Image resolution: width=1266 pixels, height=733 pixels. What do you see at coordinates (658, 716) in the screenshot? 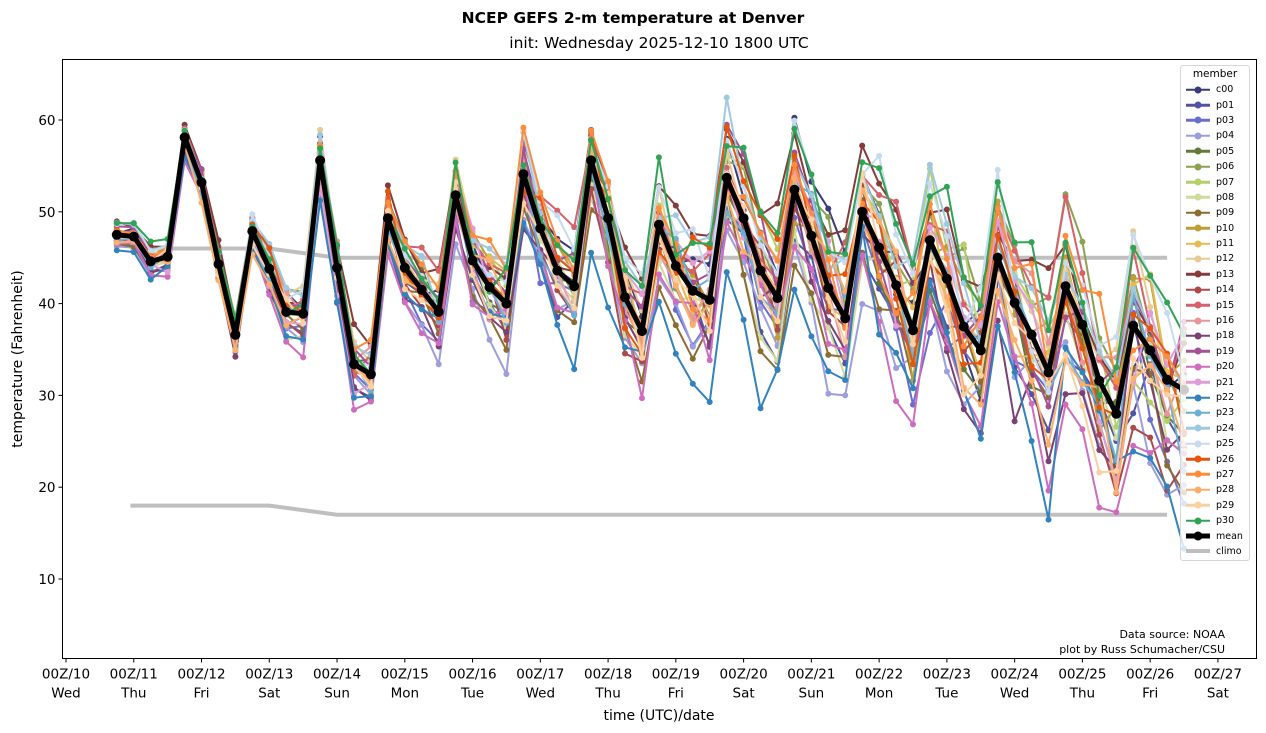
I see `x-axis-label: time (UTC)/date` at bounding box center [658, 716].